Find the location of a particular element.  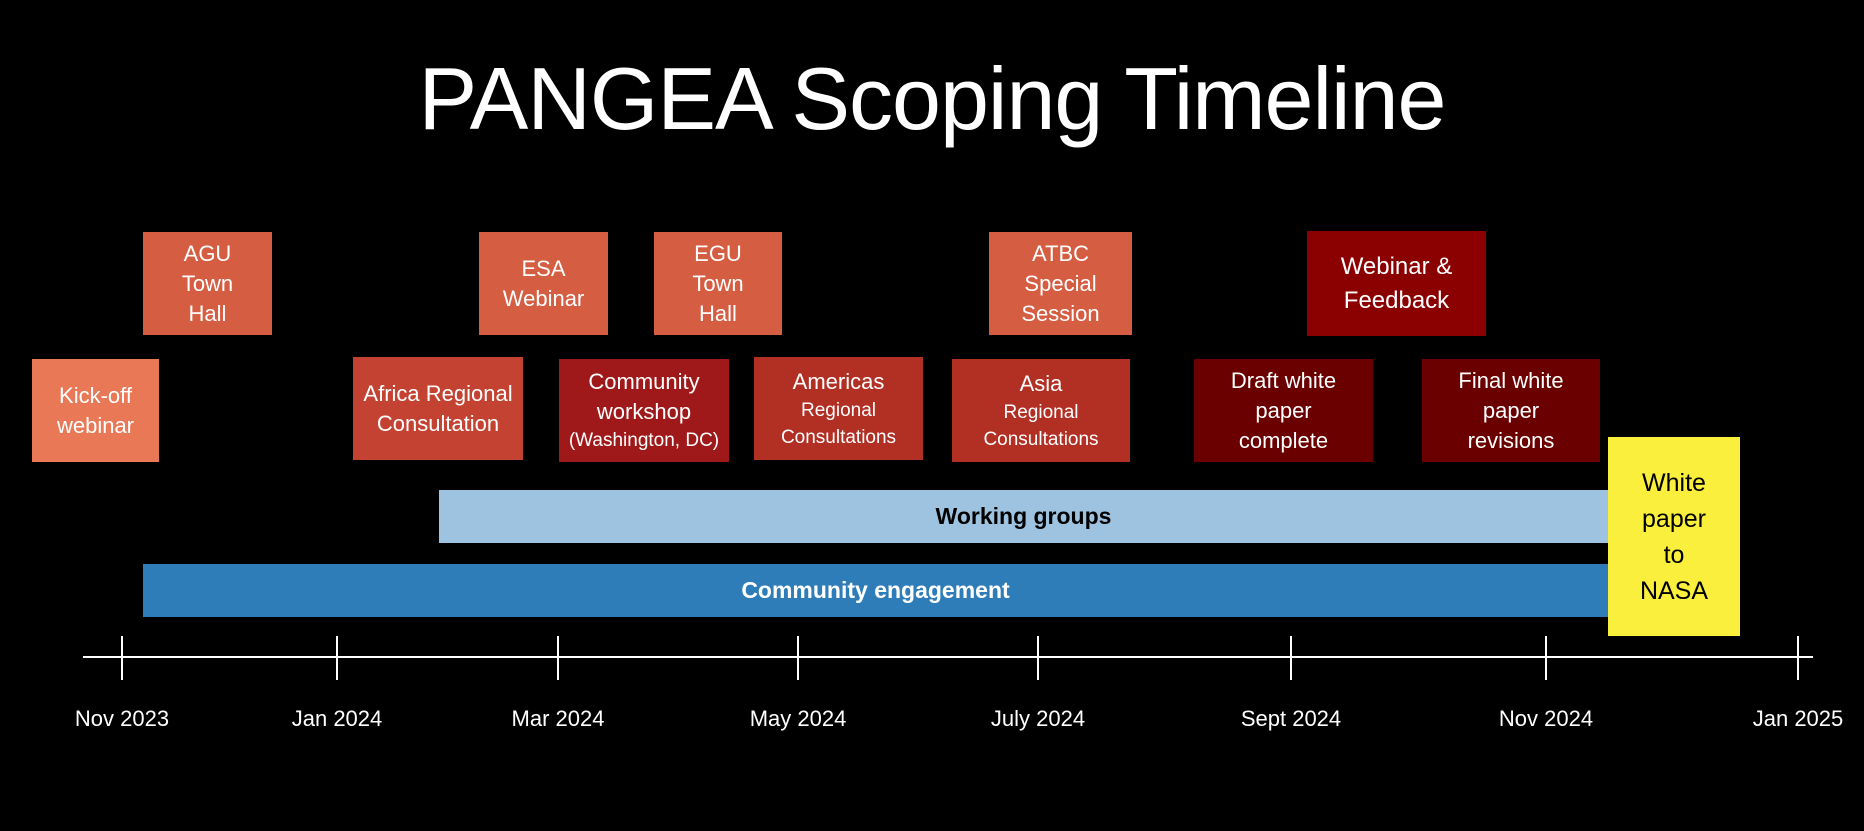

event-label: ESA Webinar is located at coordinates (543, 283).